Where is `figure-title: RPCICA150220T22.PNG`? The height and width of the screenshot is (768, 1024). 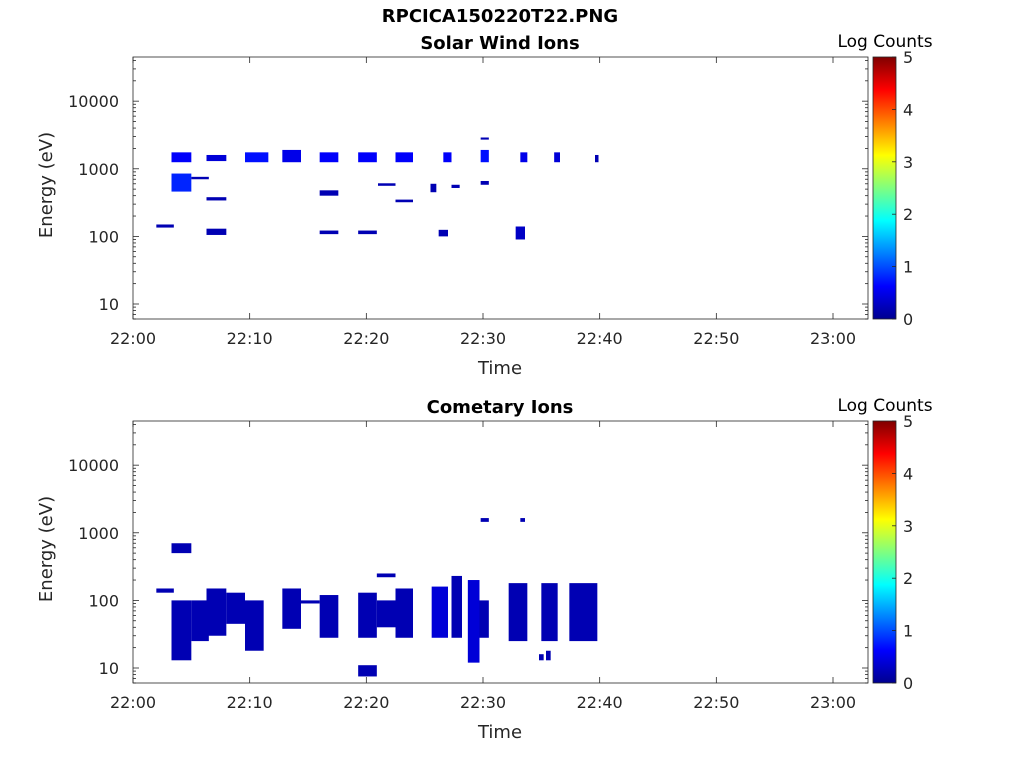 figure-title: RPCICA150220T22.PNG is located at coordinates (500, 16).